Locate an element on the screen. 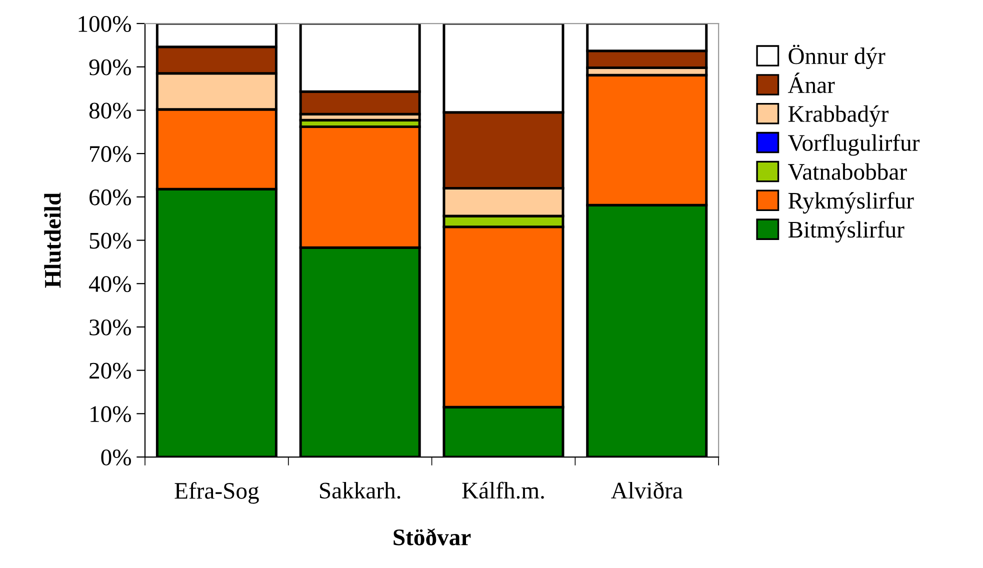  legend-label: Vorflugulirfur is located at coordinates (854, 145).